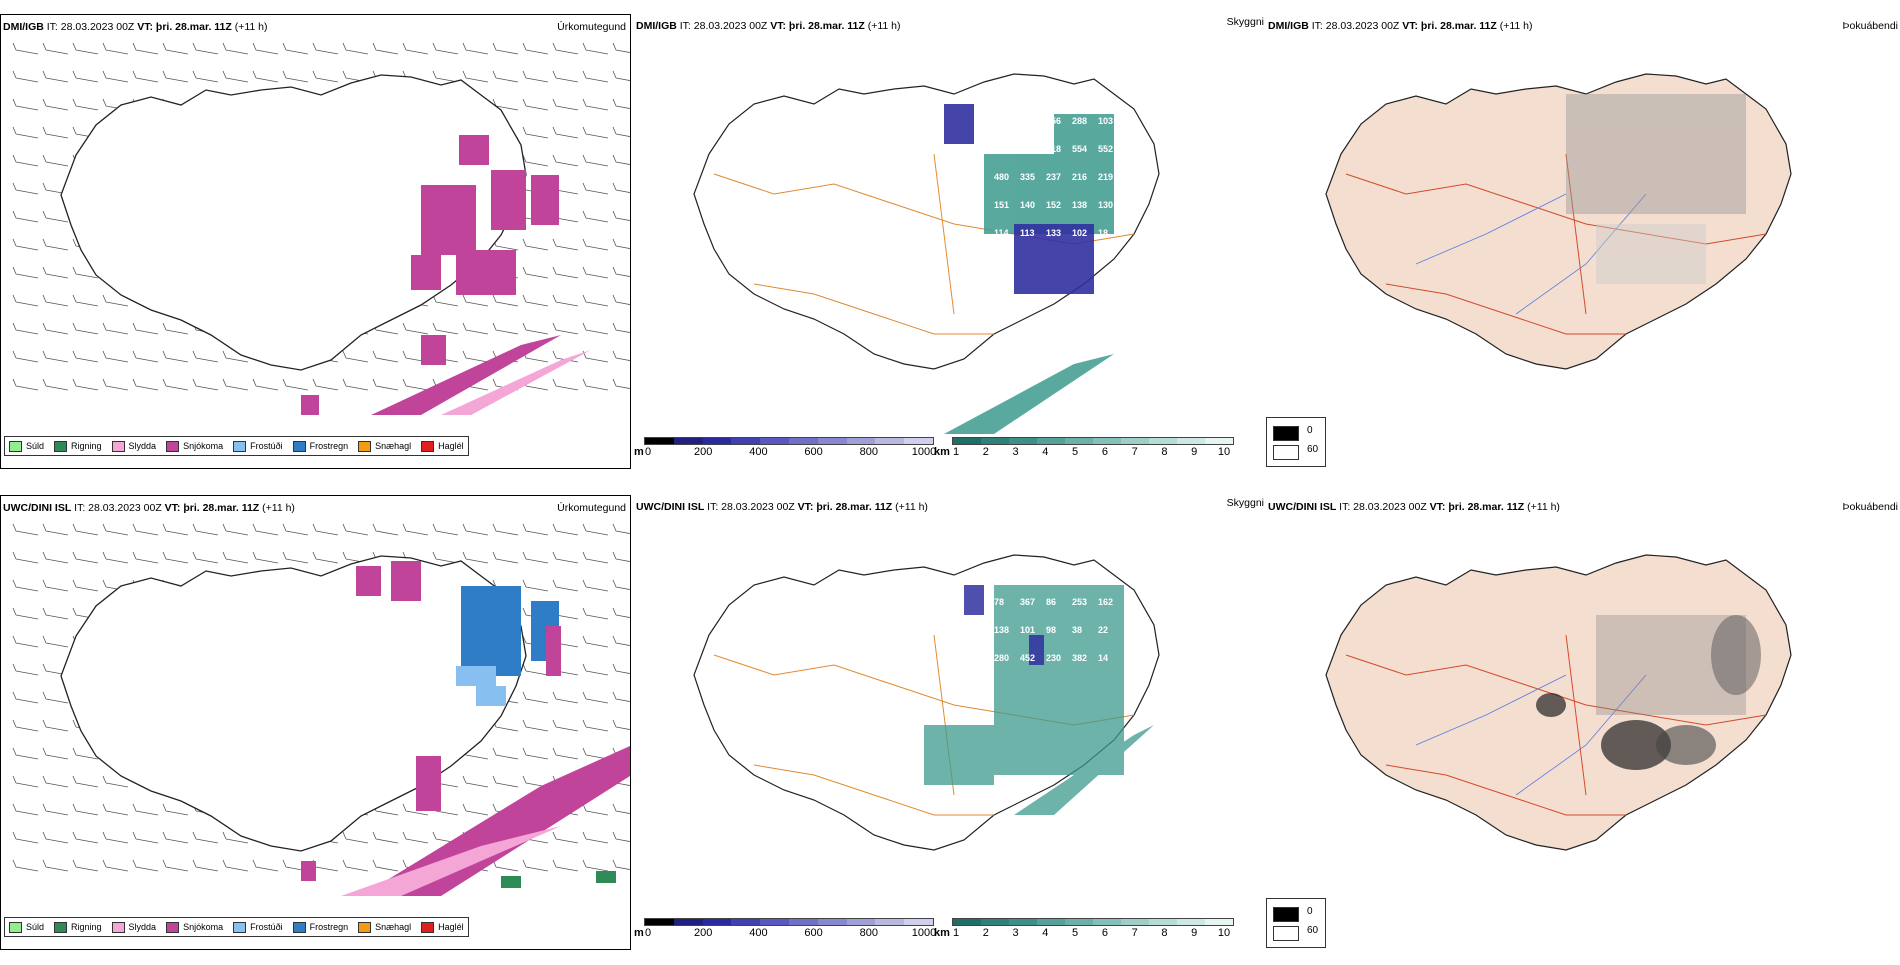 The image size is (1900, 965). What do you see at coordinates (194, 927) in the screenshot?
I see `legend-item: Snjókoma` at bounding box center [194, 927].